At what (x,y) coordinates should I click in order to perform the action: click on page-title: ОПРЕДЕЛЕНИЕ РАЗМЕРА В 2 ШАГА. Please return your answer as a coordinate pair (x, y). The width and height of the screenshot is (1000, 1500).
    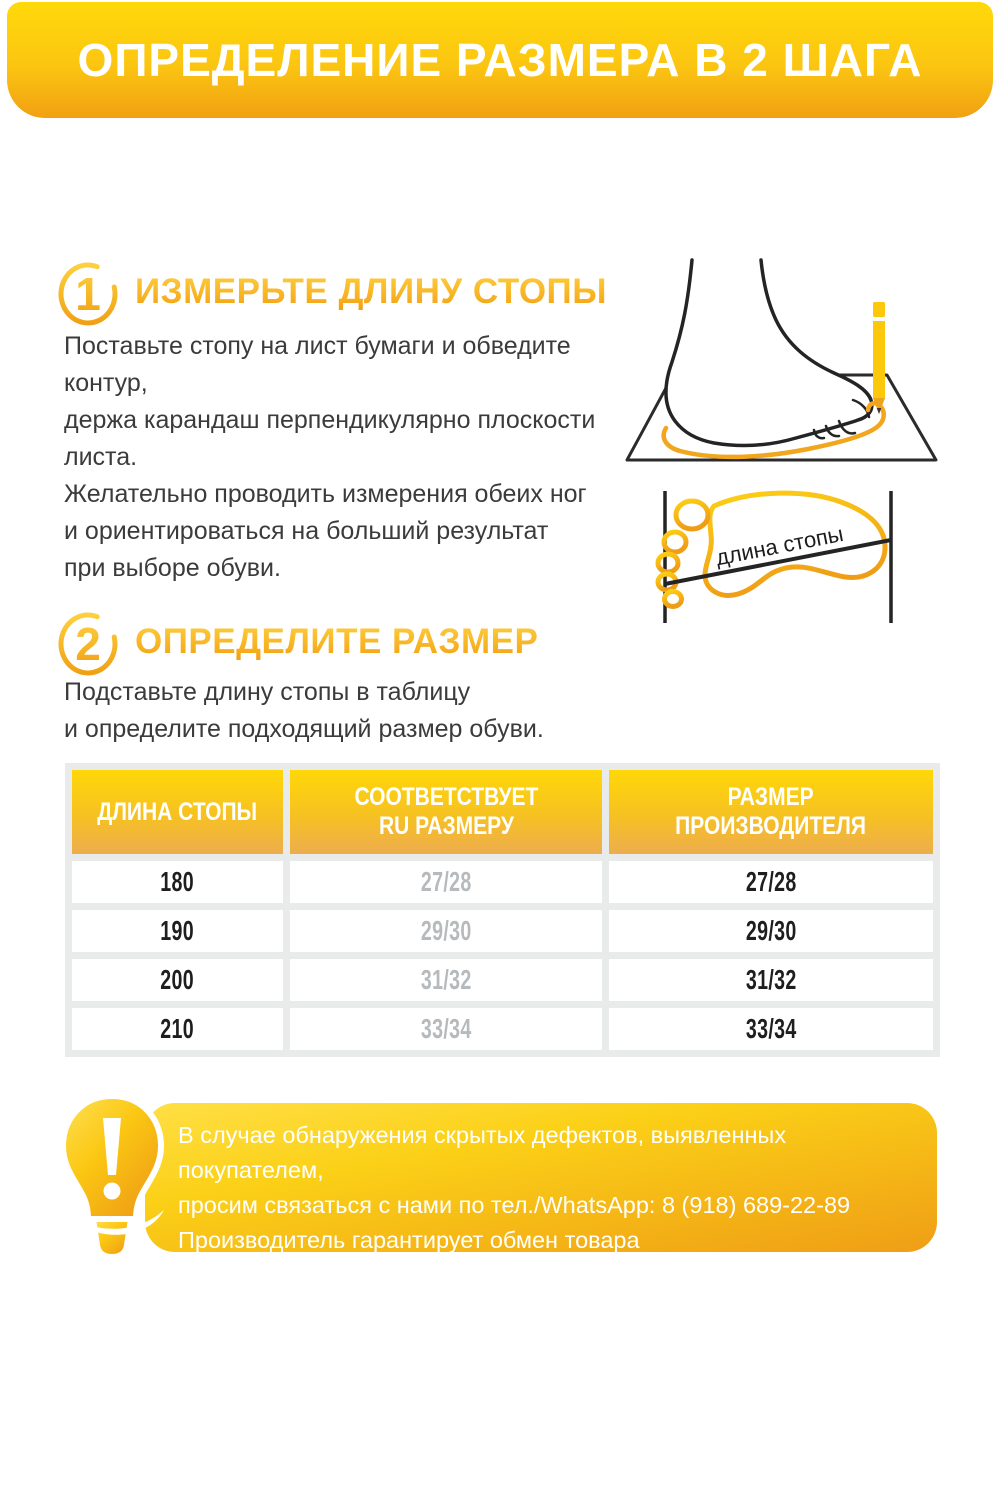
    Looking at the image, I should click on (500, 60).